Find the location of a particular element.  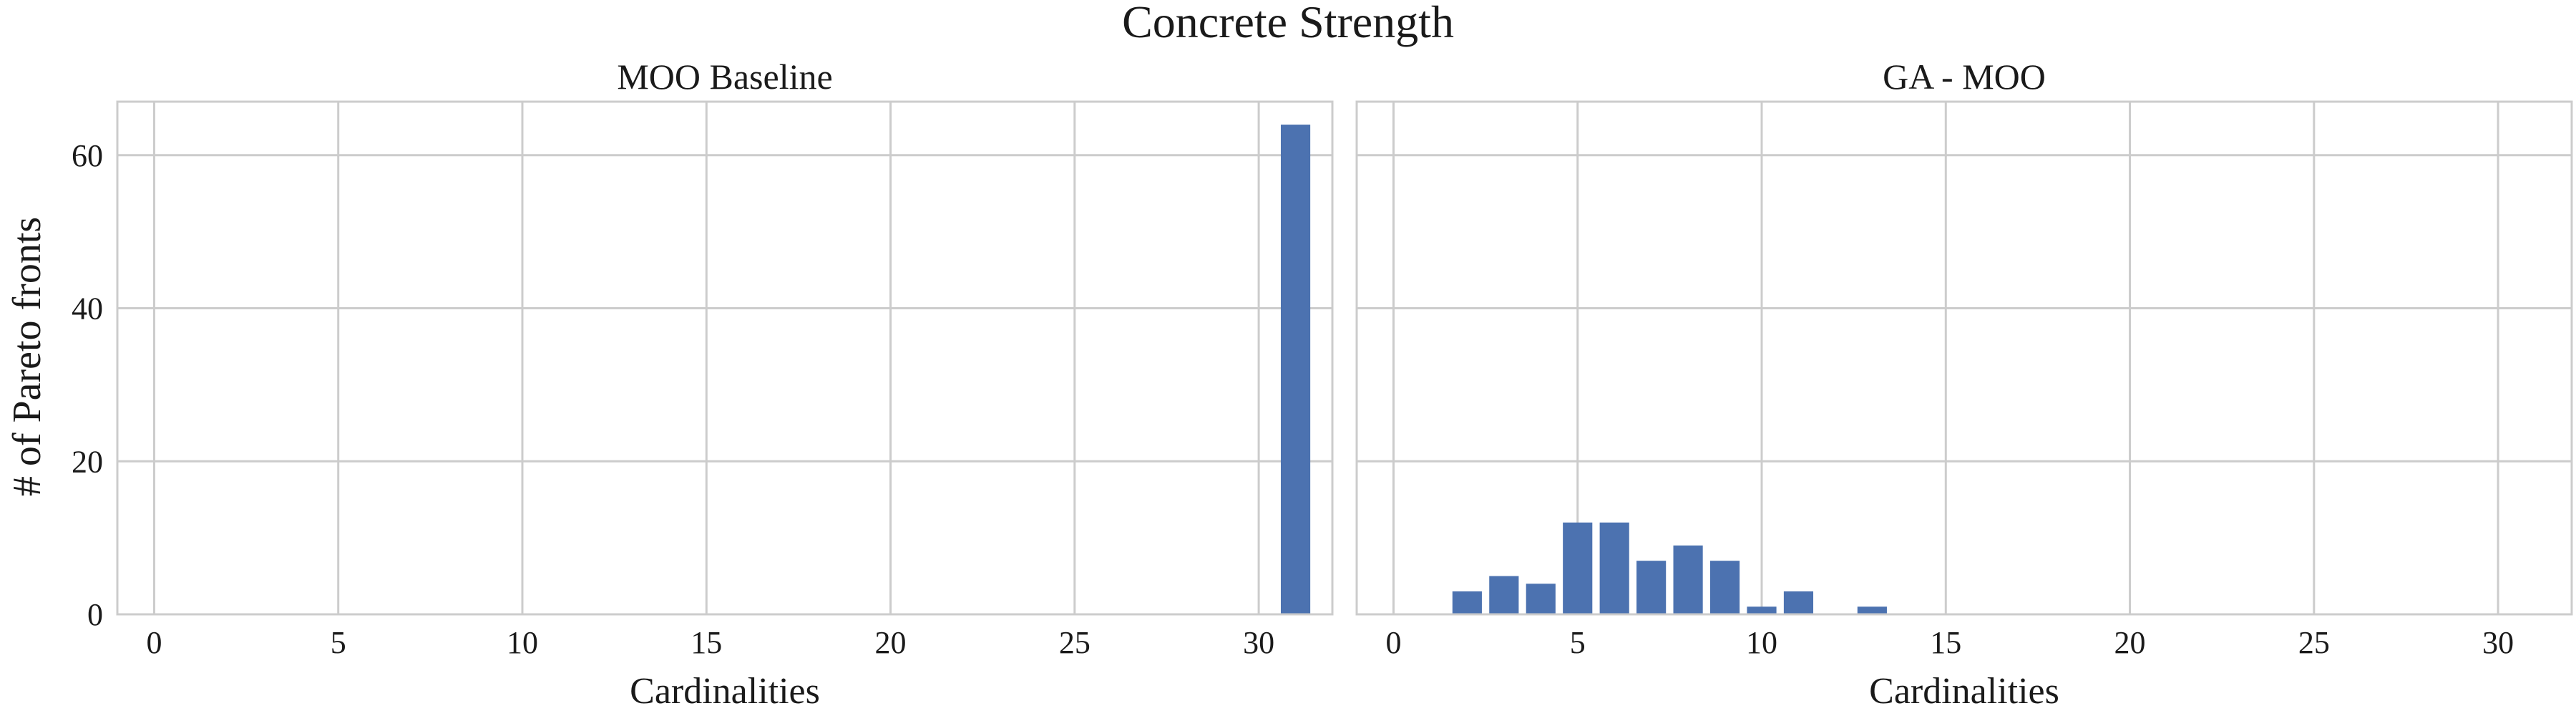

y-tick-label: 40 is located at coordinates (87, 308).